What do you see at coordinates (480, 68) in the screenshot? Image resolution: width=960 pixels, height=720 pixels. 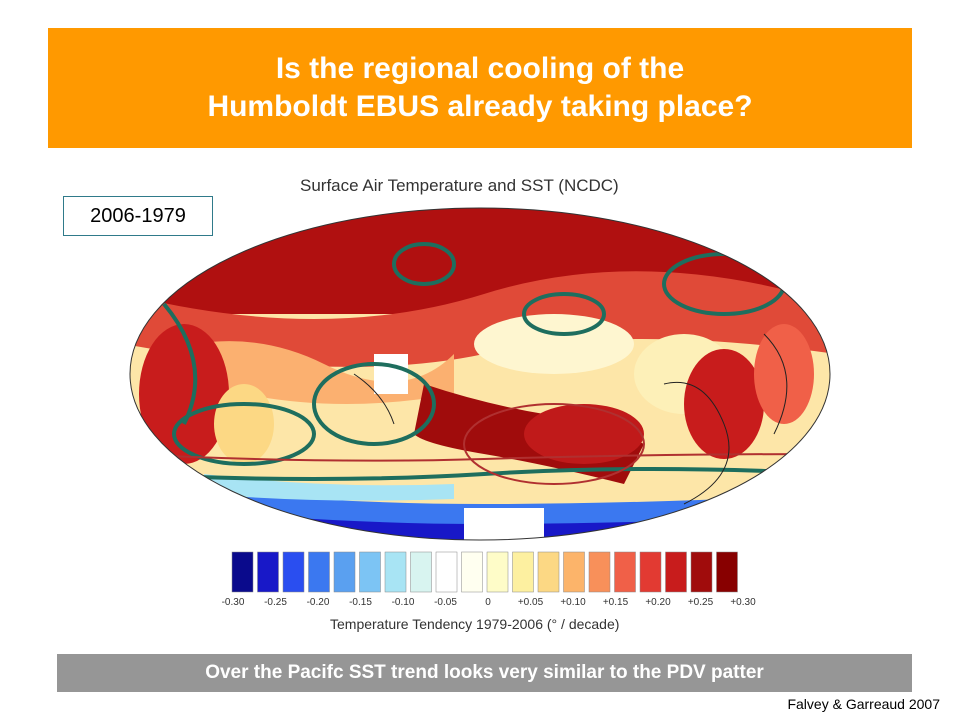 I see `title-line-1: Is the regional cooling of the` at bounding box center [480, 68].